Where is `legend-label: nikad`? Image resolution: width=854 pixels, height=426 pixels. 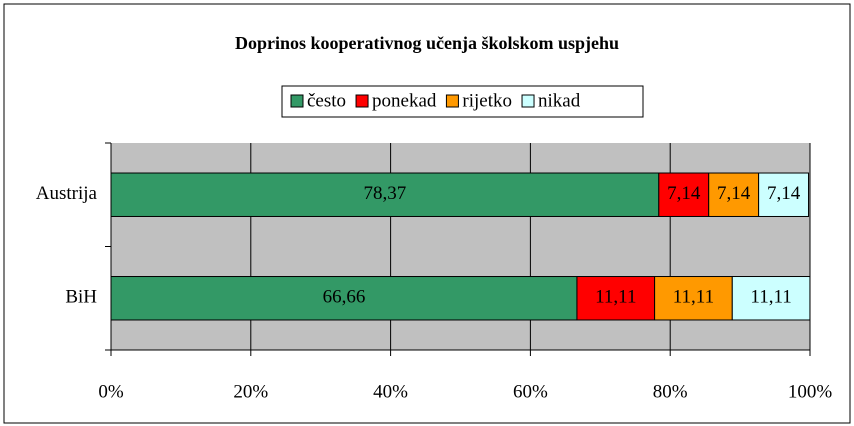 legend-label: nikad is located at coordinates (559, 100).